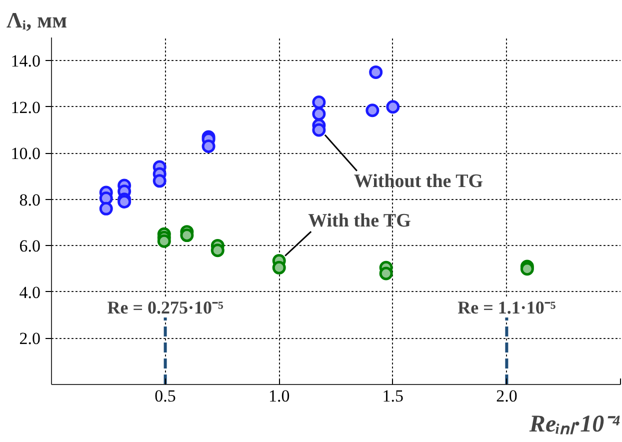  I want to click on x-tick-label: 1.5, so click(393, 396).